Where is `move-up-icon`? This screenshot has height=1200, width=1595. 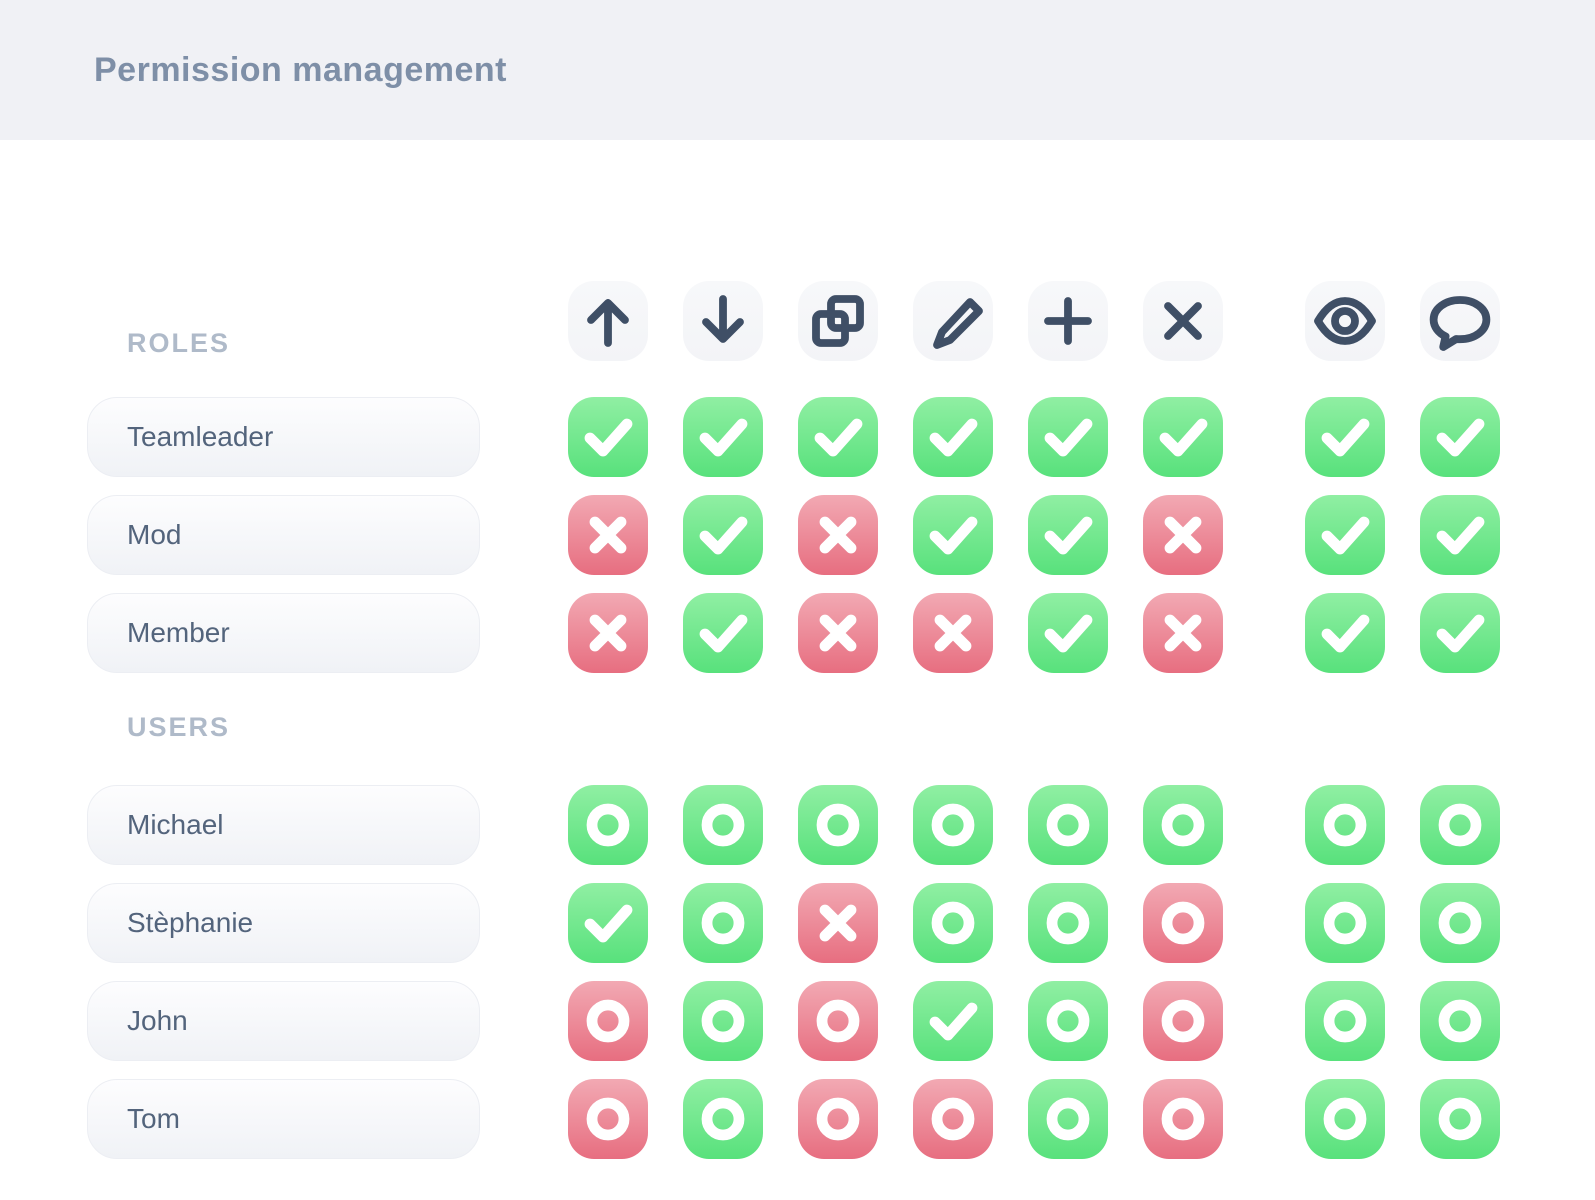 move-up-icon is located at coordinates (608, 321).